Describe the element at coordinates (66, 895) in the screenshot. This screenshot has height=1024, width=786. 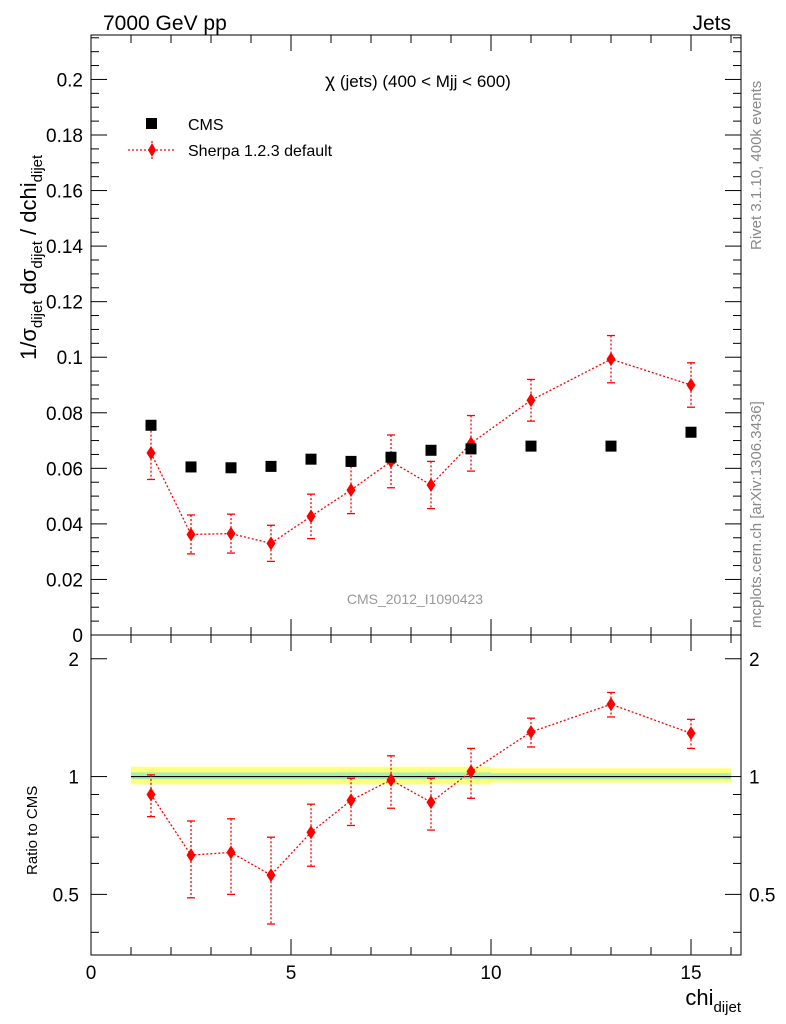
I see `ratio-ytick-label: 0.5` at that location.